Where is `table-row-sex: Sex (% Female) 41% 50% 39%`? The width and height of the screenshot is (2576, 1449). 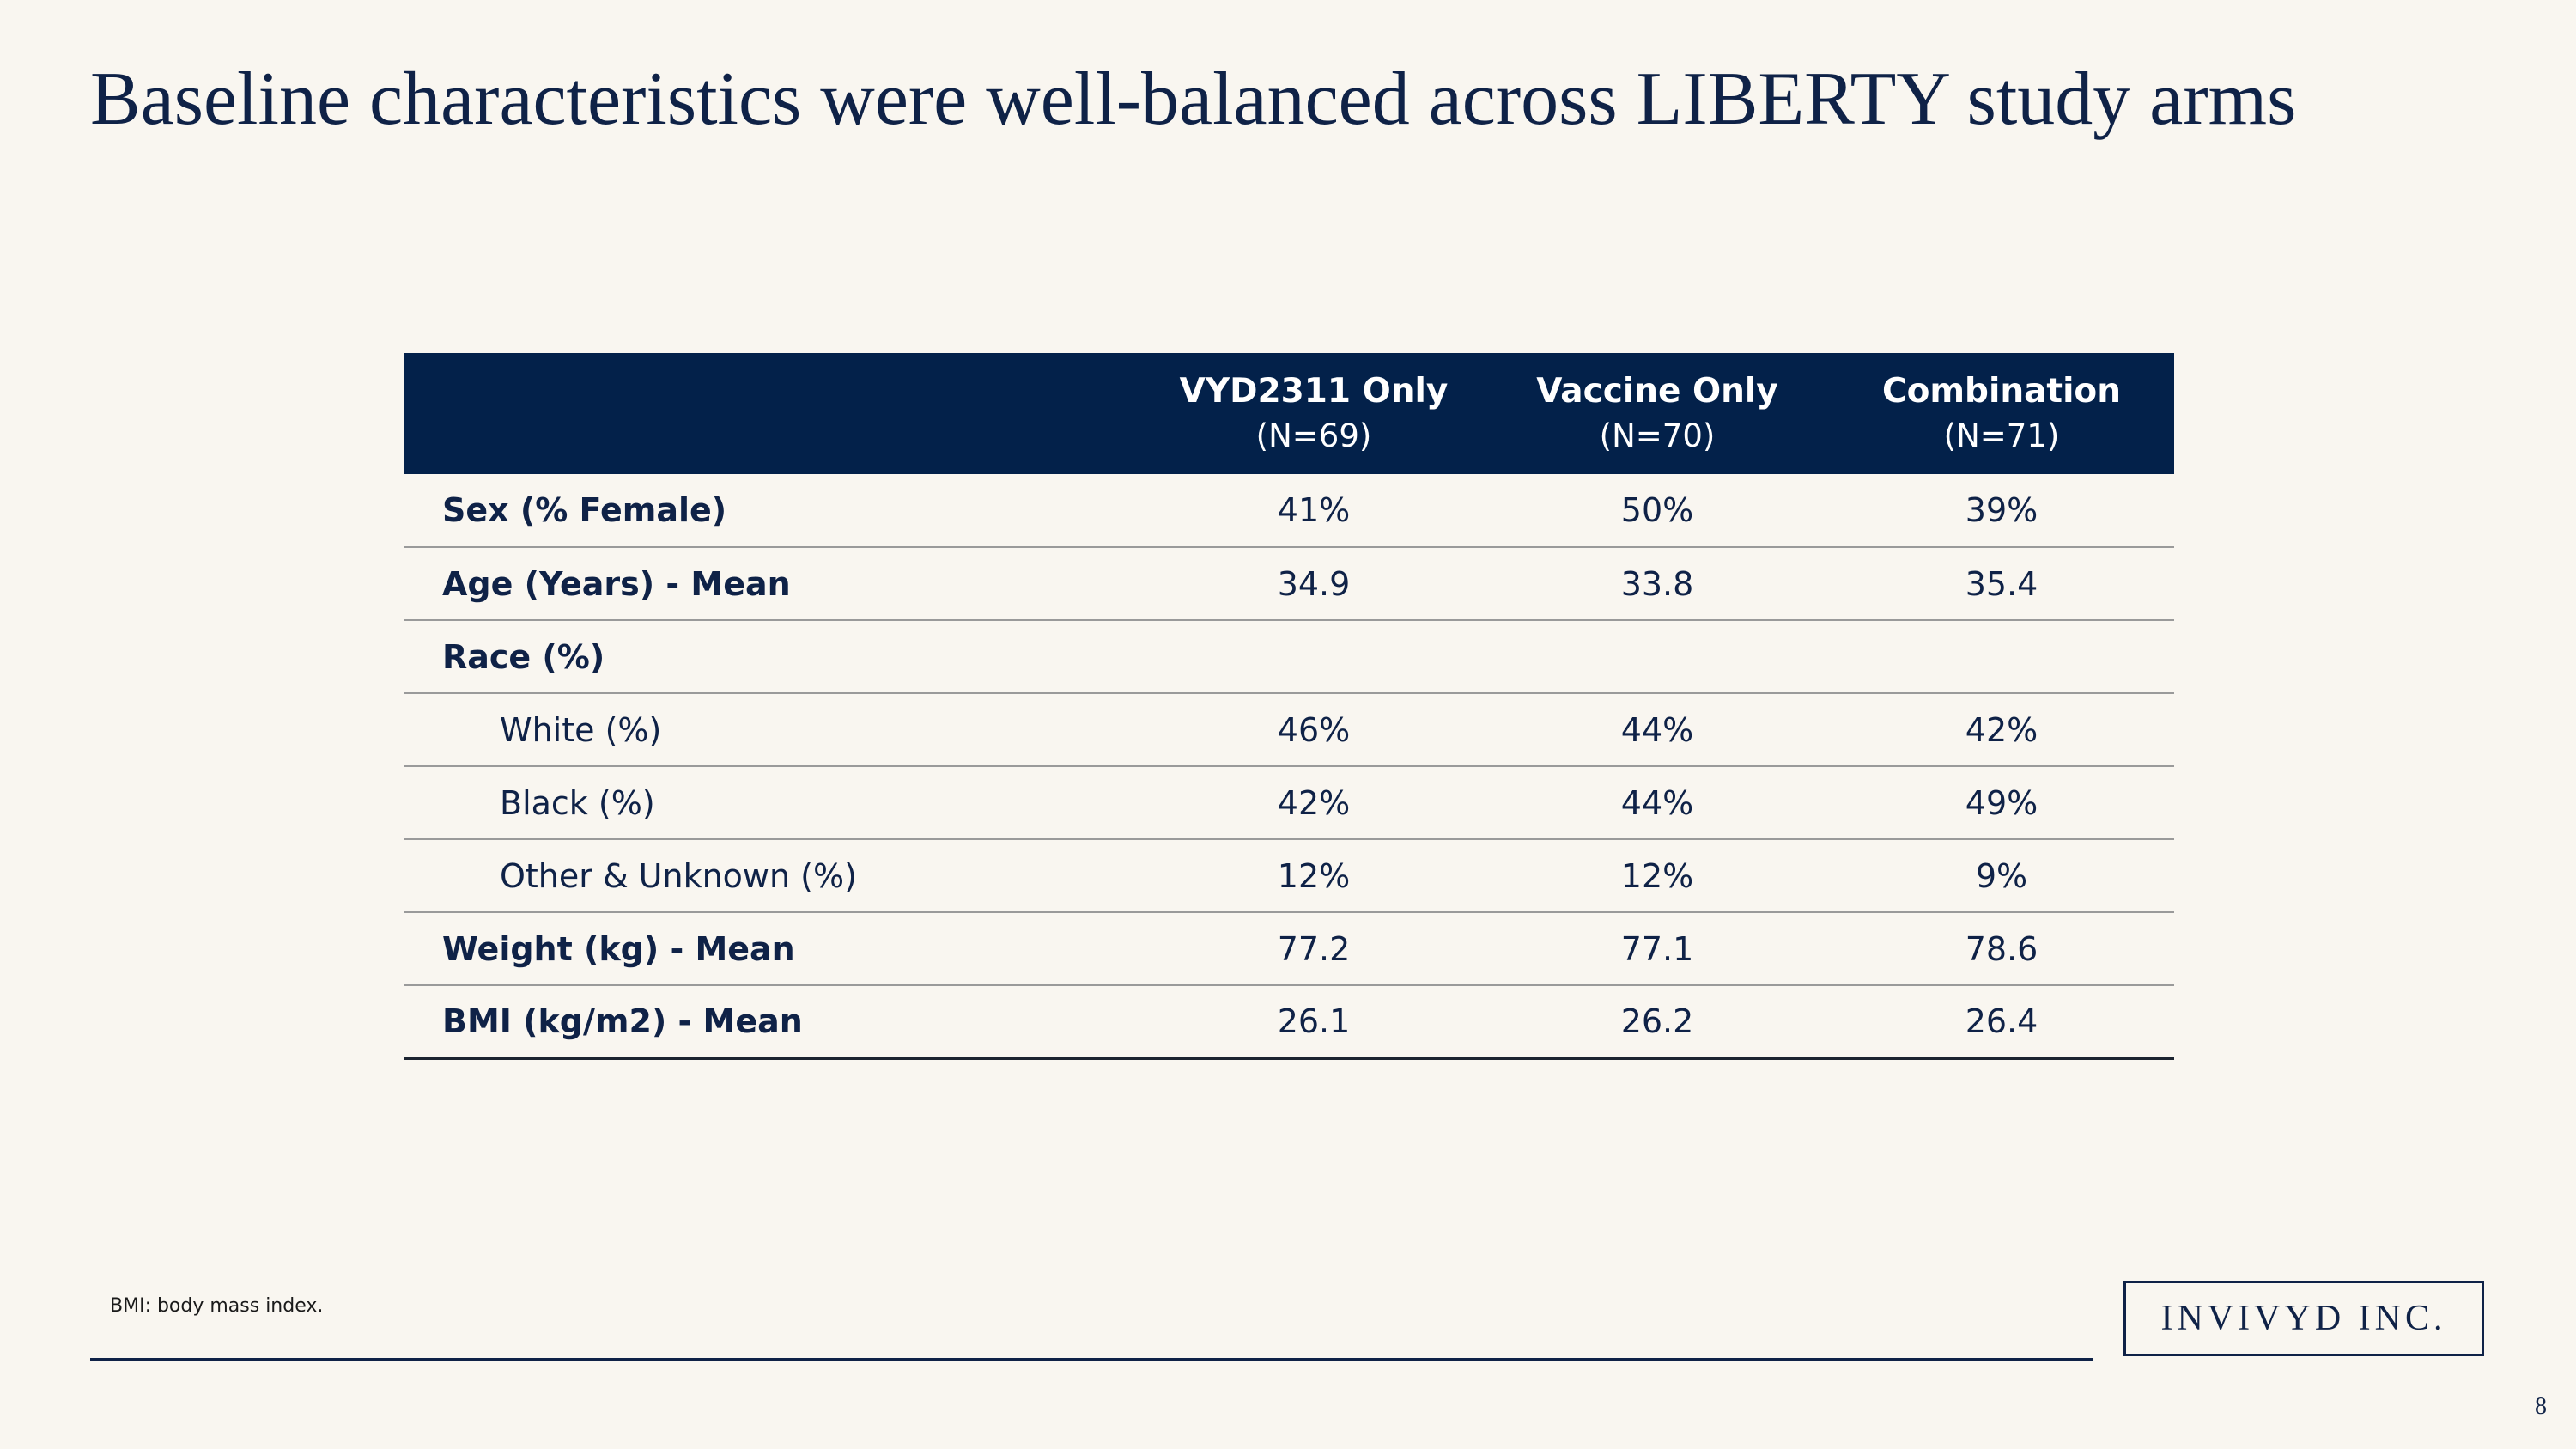 table-row-sex: Sex (% Female) 41% 50% 39% is located at coordinates (1289, 510).